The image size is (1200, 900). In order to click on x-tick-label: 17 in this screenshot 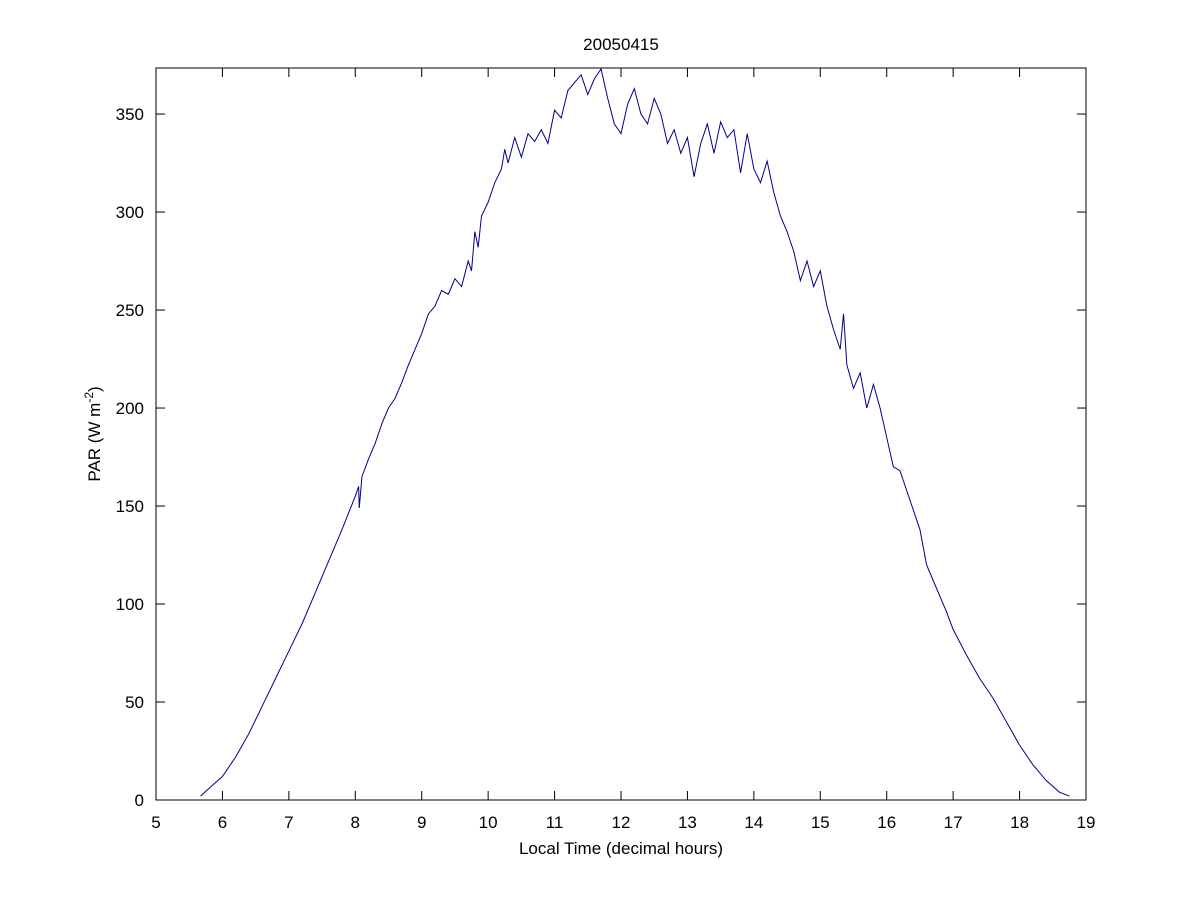, I will do `click(953, 822)`.